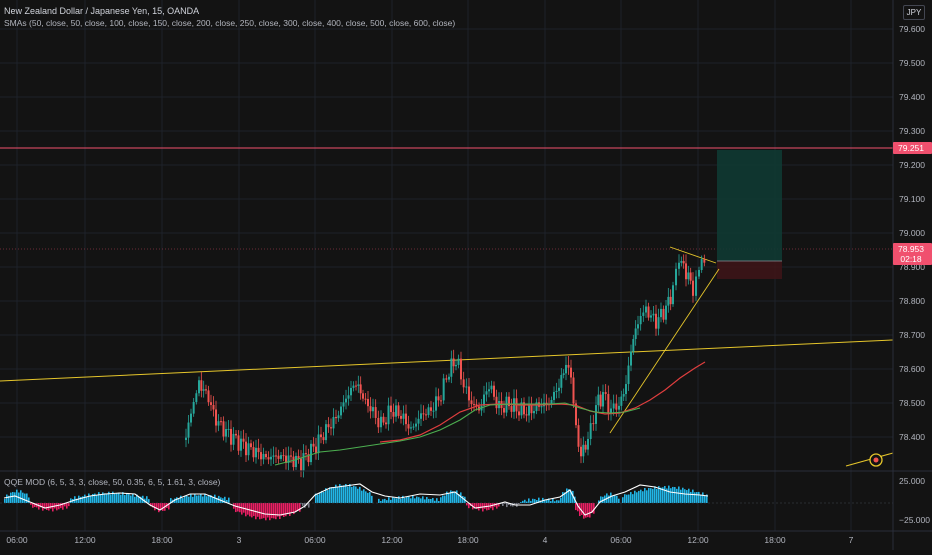  What do you see at coordinates (914, 12) in the screenshot?
I see `currency-button: JPY` at bounding box center [914, 12].